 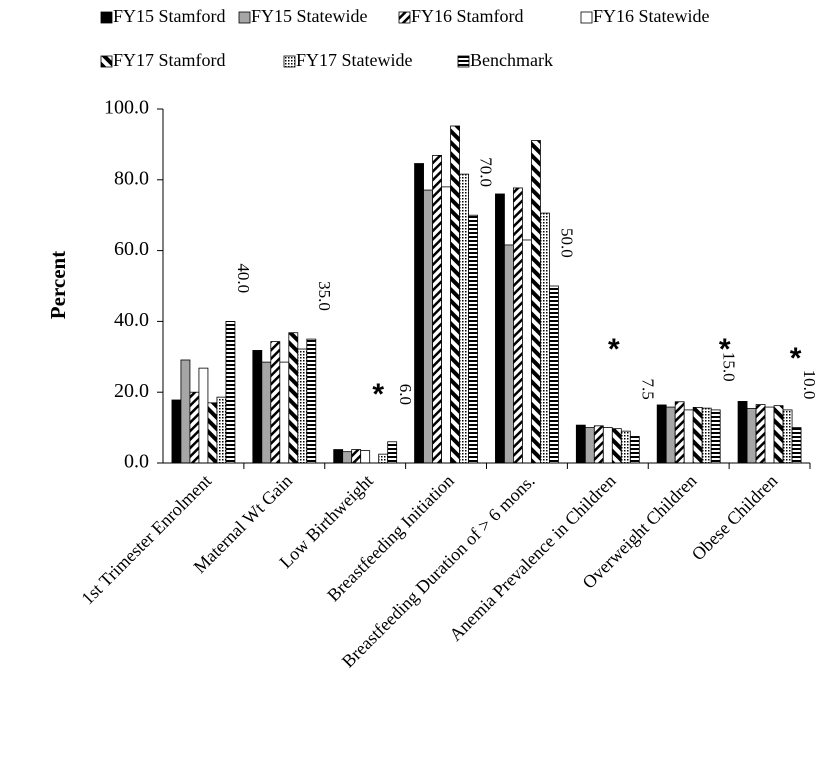 I want to click on value-label: 15.0, so click(x=728, y=367).